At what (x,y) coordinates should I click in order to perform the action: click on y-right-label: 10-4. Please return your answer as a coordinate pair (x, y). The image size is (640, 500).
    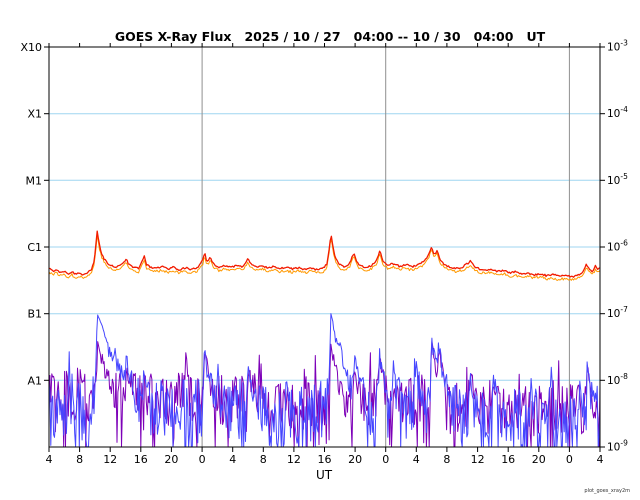
    Looking at the image, I should click on (617, 112).